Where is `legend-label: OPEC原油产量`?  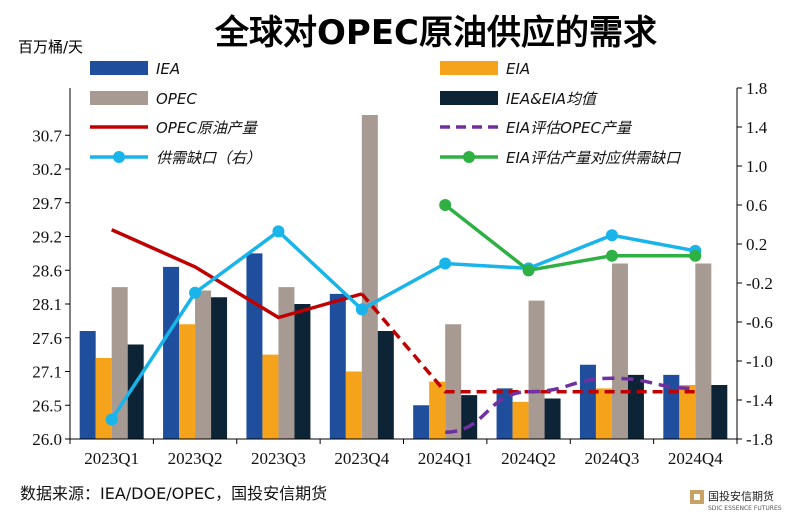
legend-label: OPEC原油产量 is located at coordinates (207, 128).